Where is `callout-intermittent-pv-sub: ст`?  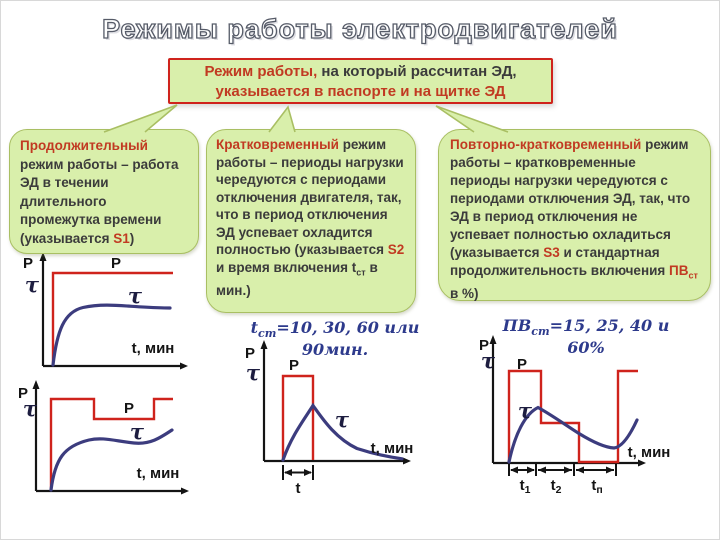
callout-intermittent-pv-sub: ст is located at coordinates (693, 275).